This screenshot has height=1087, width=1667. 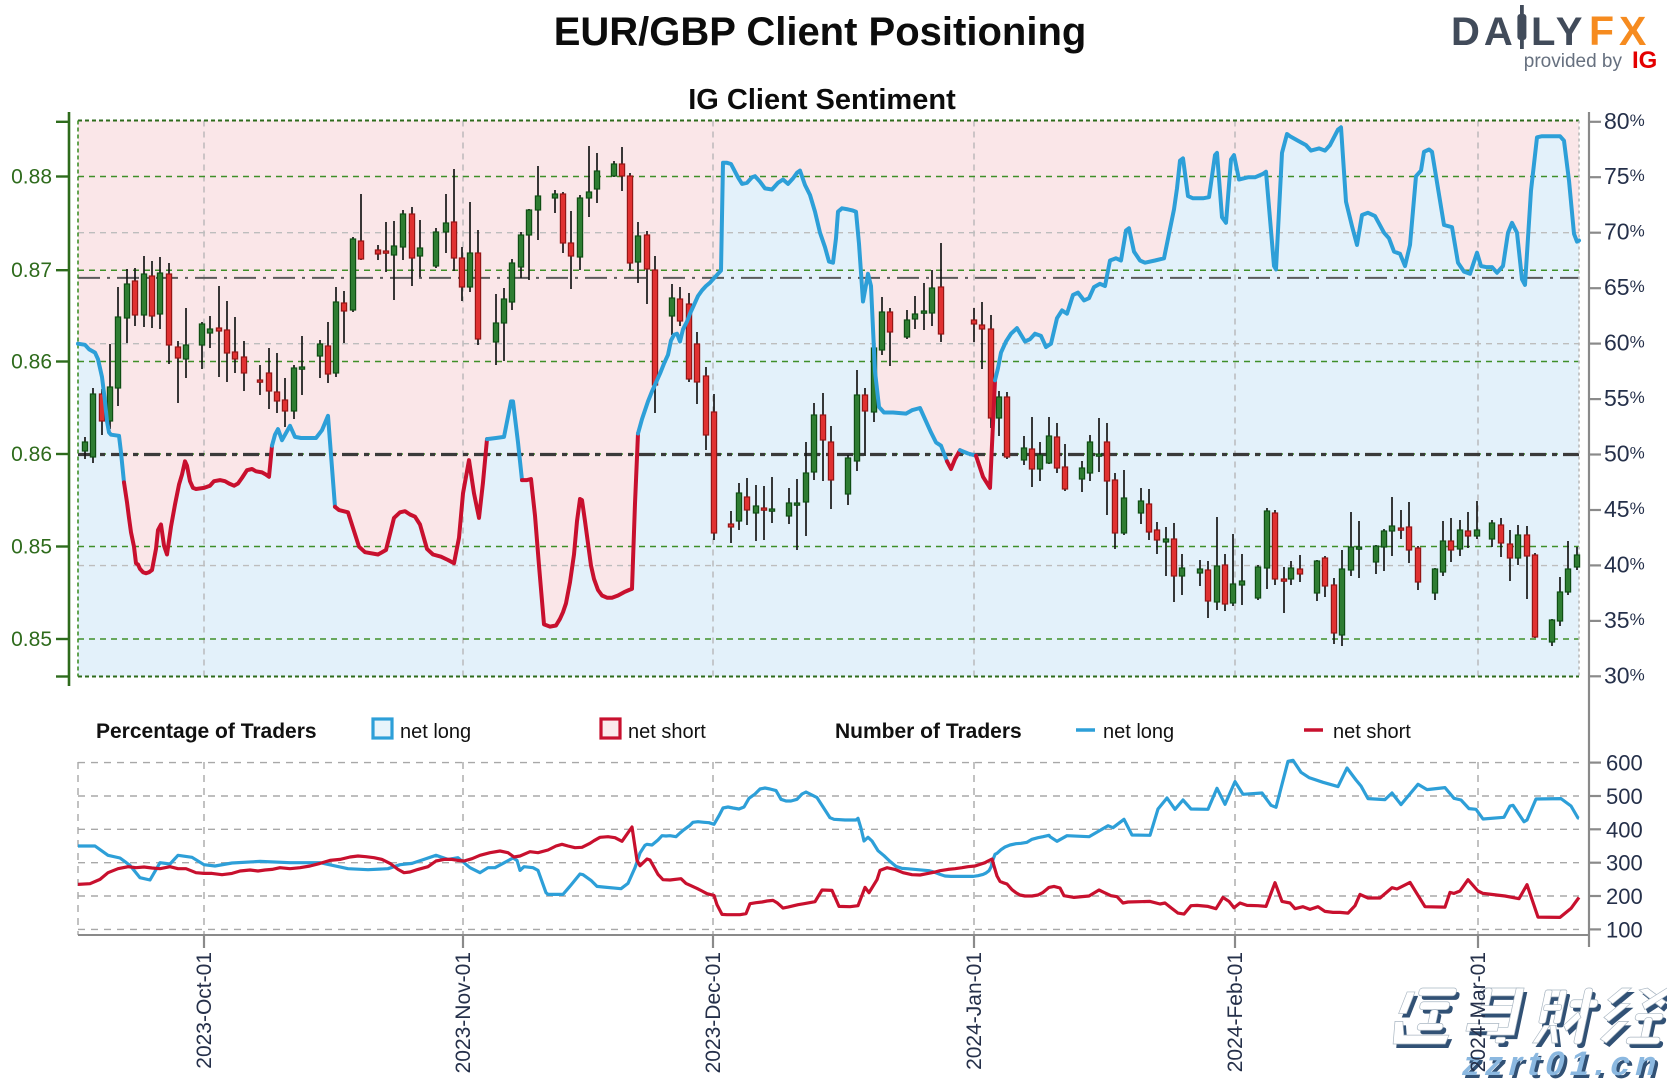 What do you see at coordinates (206, 731) in the screenshot?
I see `svg-text: Percentage of Traders` at bounding box center [206, 731].